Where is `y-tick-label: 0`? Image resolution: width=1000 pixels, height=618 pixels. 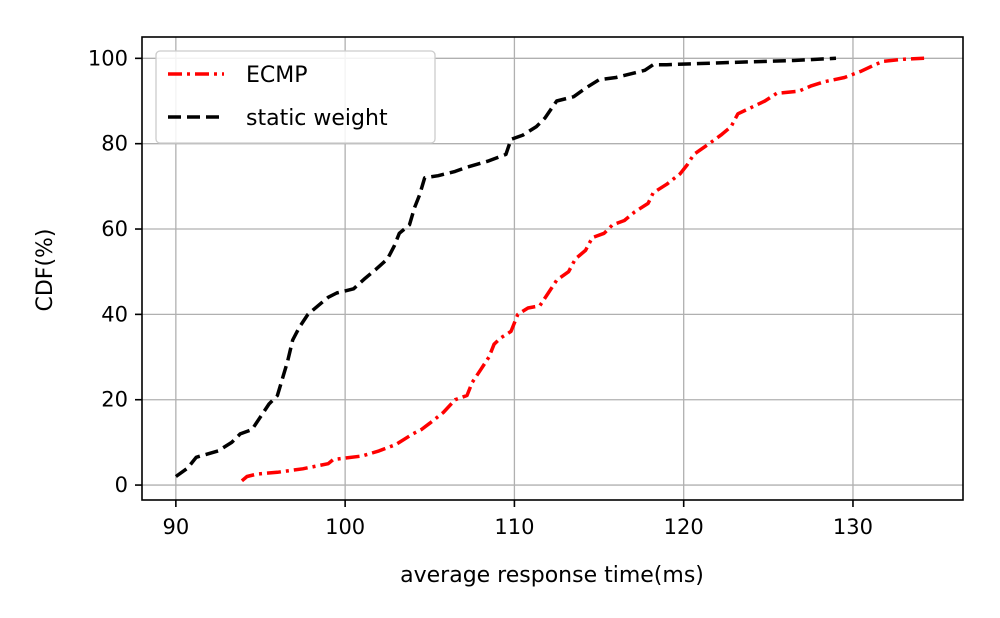 y-tick-label: 0 is located at coordinates (121, 485).